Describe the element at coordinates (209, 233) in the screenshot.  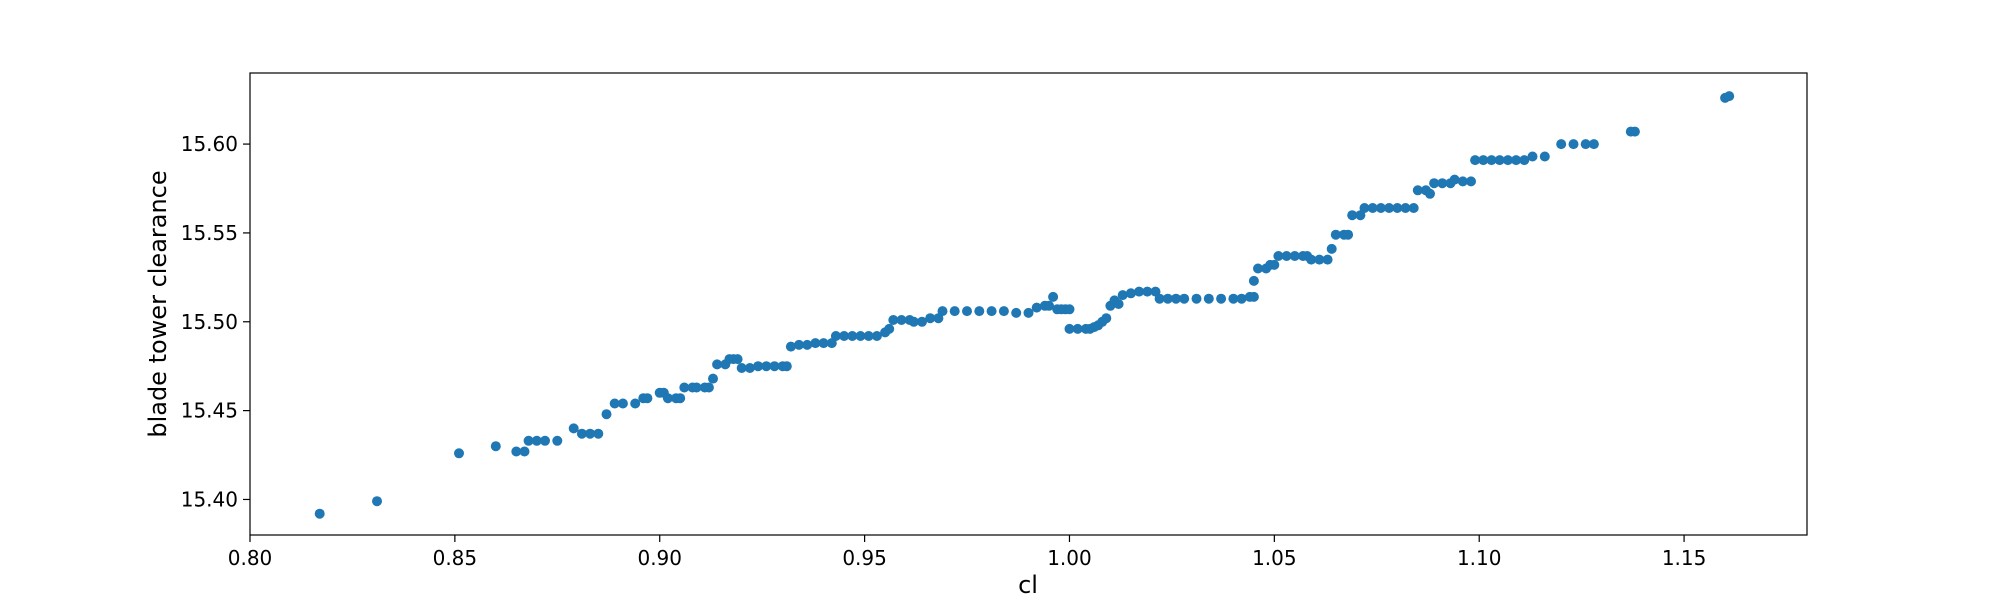
I see `y-tick-label: 15.55` at that location.